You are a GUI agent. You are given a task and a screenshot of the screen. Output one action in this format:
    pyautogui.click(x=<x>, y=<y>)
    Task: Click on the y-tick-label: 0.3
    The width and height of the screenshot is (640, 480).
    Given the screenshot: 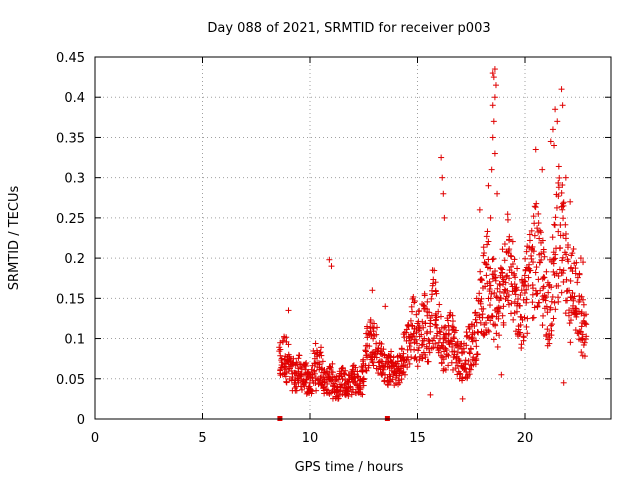 What is the action you would take?
    pyautogui.click(x=74, y=179)
    